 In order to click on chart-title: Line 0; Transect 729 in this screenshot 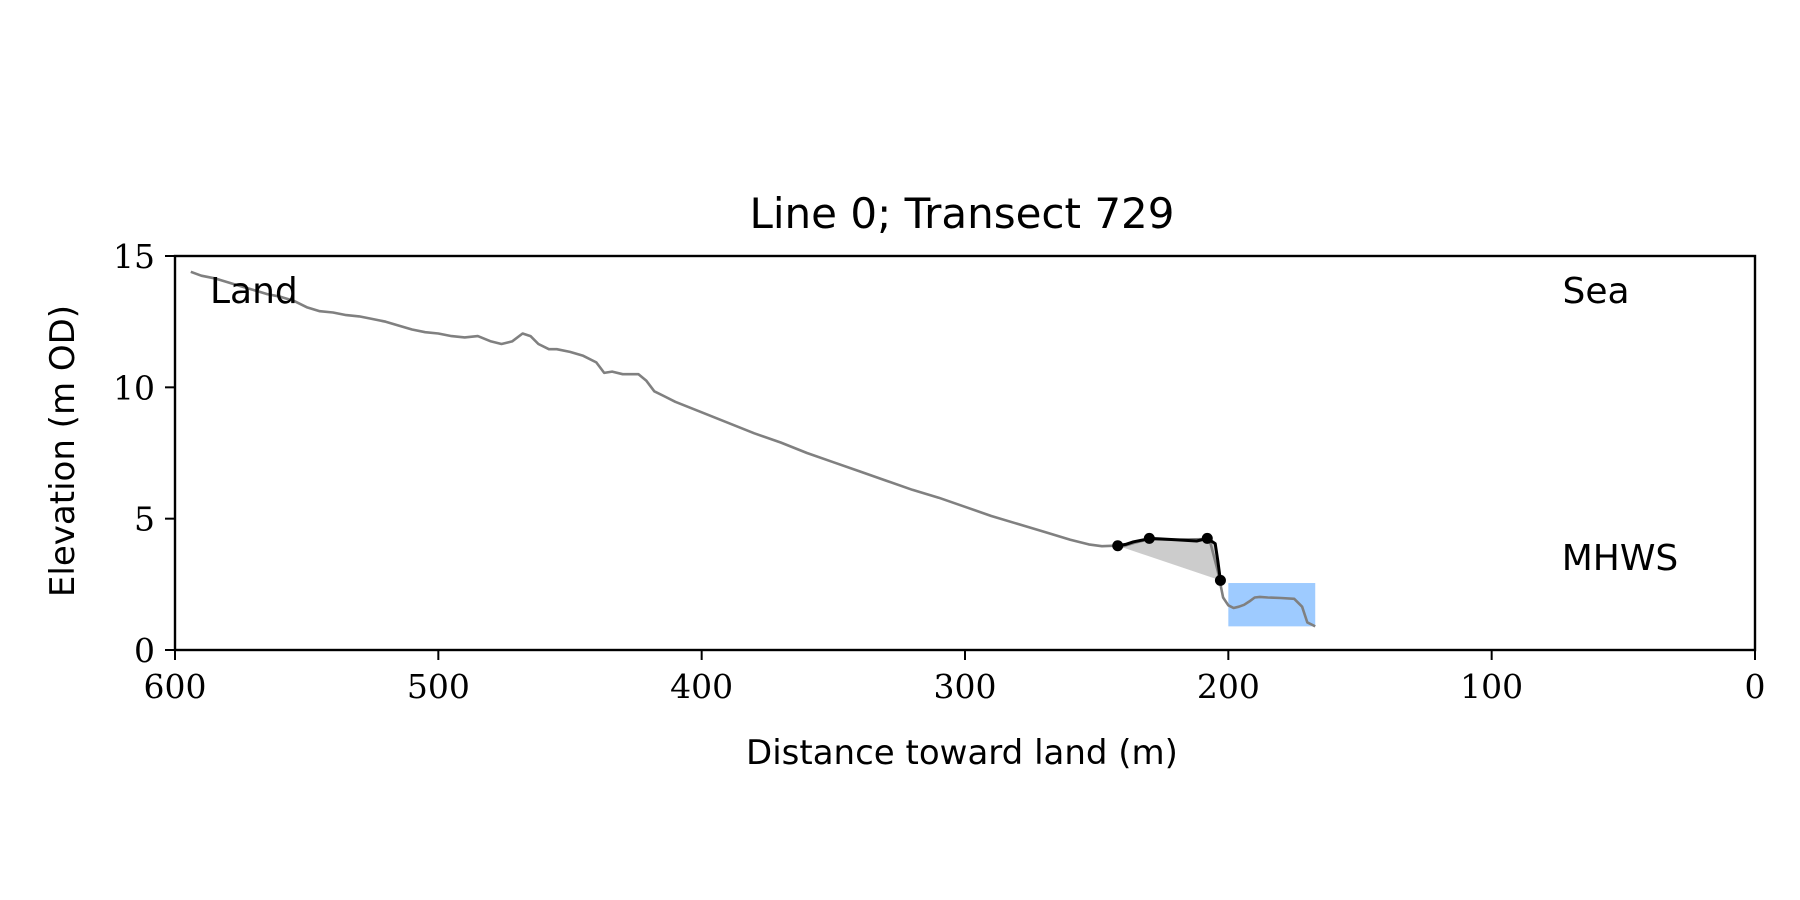, I will do `click(961, 213)`.